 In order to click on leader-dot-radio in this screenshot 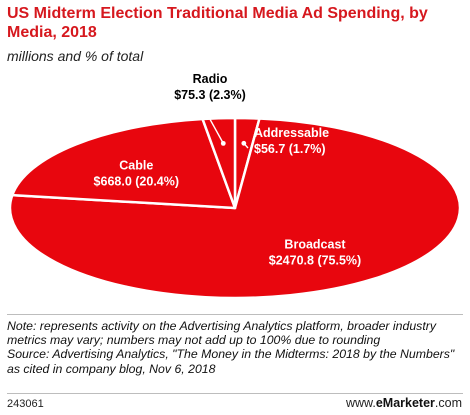, I will do `click(223, 143)`.